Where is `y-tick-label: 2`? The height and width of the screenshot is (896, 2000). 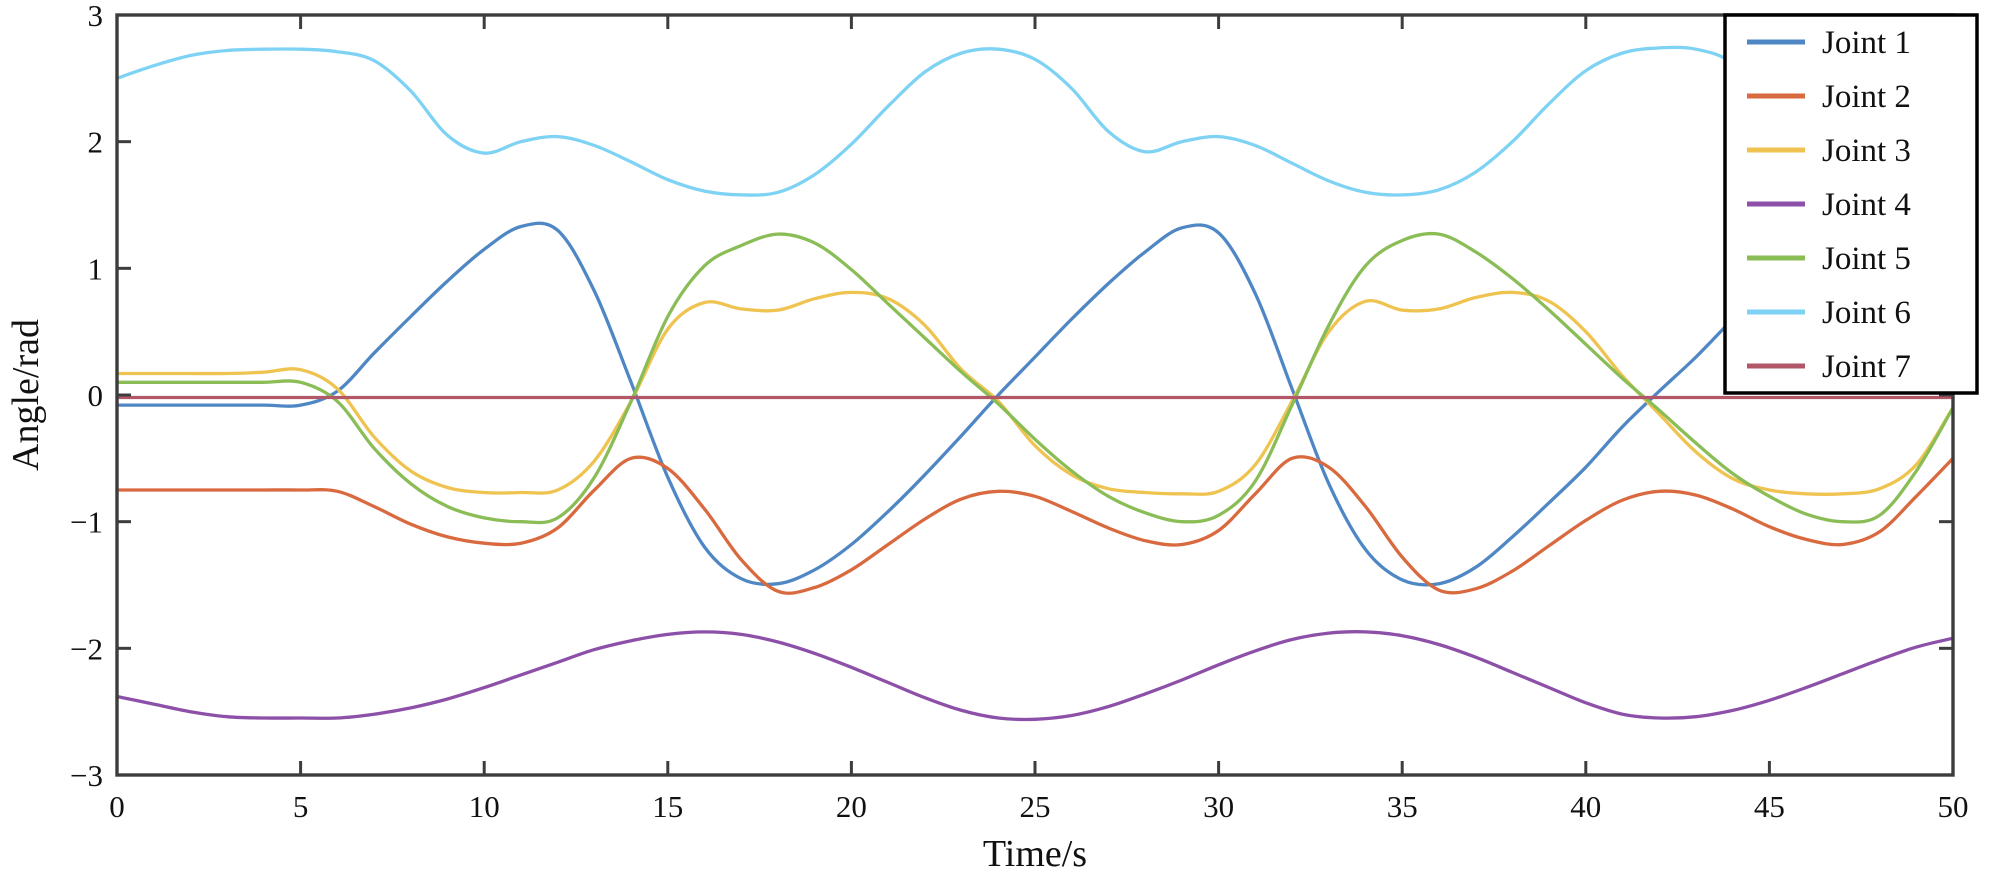
y-tick-label: 2 is located at coordinates (96, 142).